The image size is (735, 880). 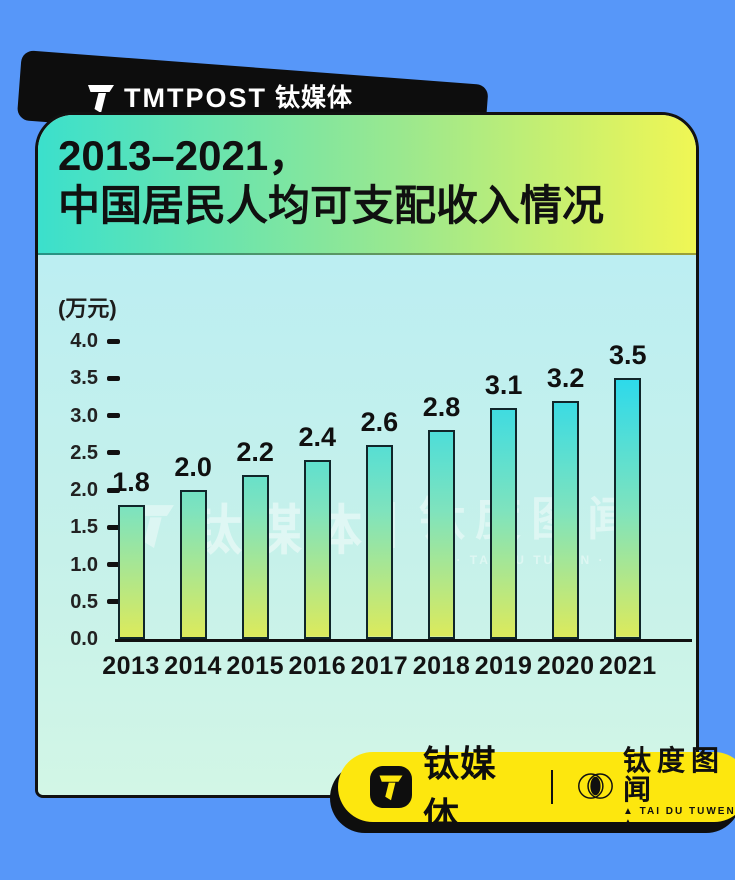 What do you see at coordinates (673, 774) in the screenshot?
I see `taidu-name: 钛度图闻` at bounding box center [673, 774].